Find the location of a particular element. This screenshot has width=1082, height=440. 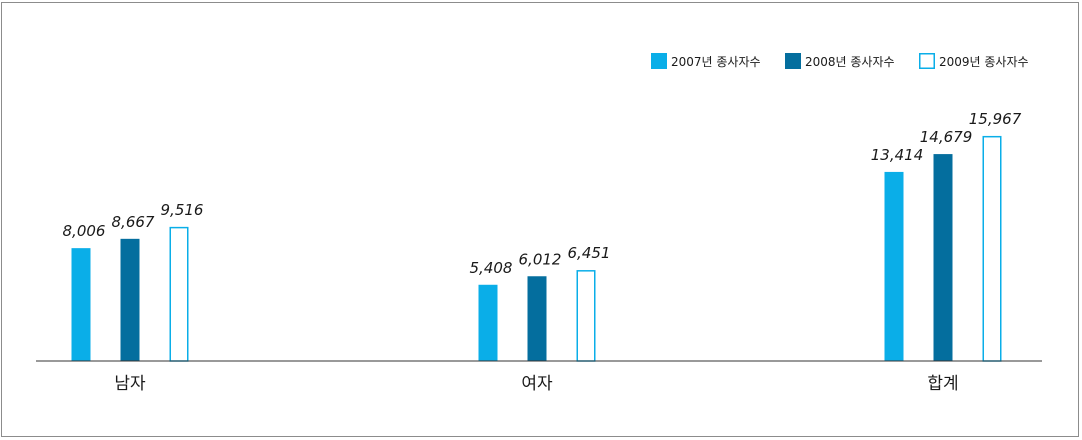

category-labels-layer: 남자 여자 합계 is located at coordinates (536, 384).